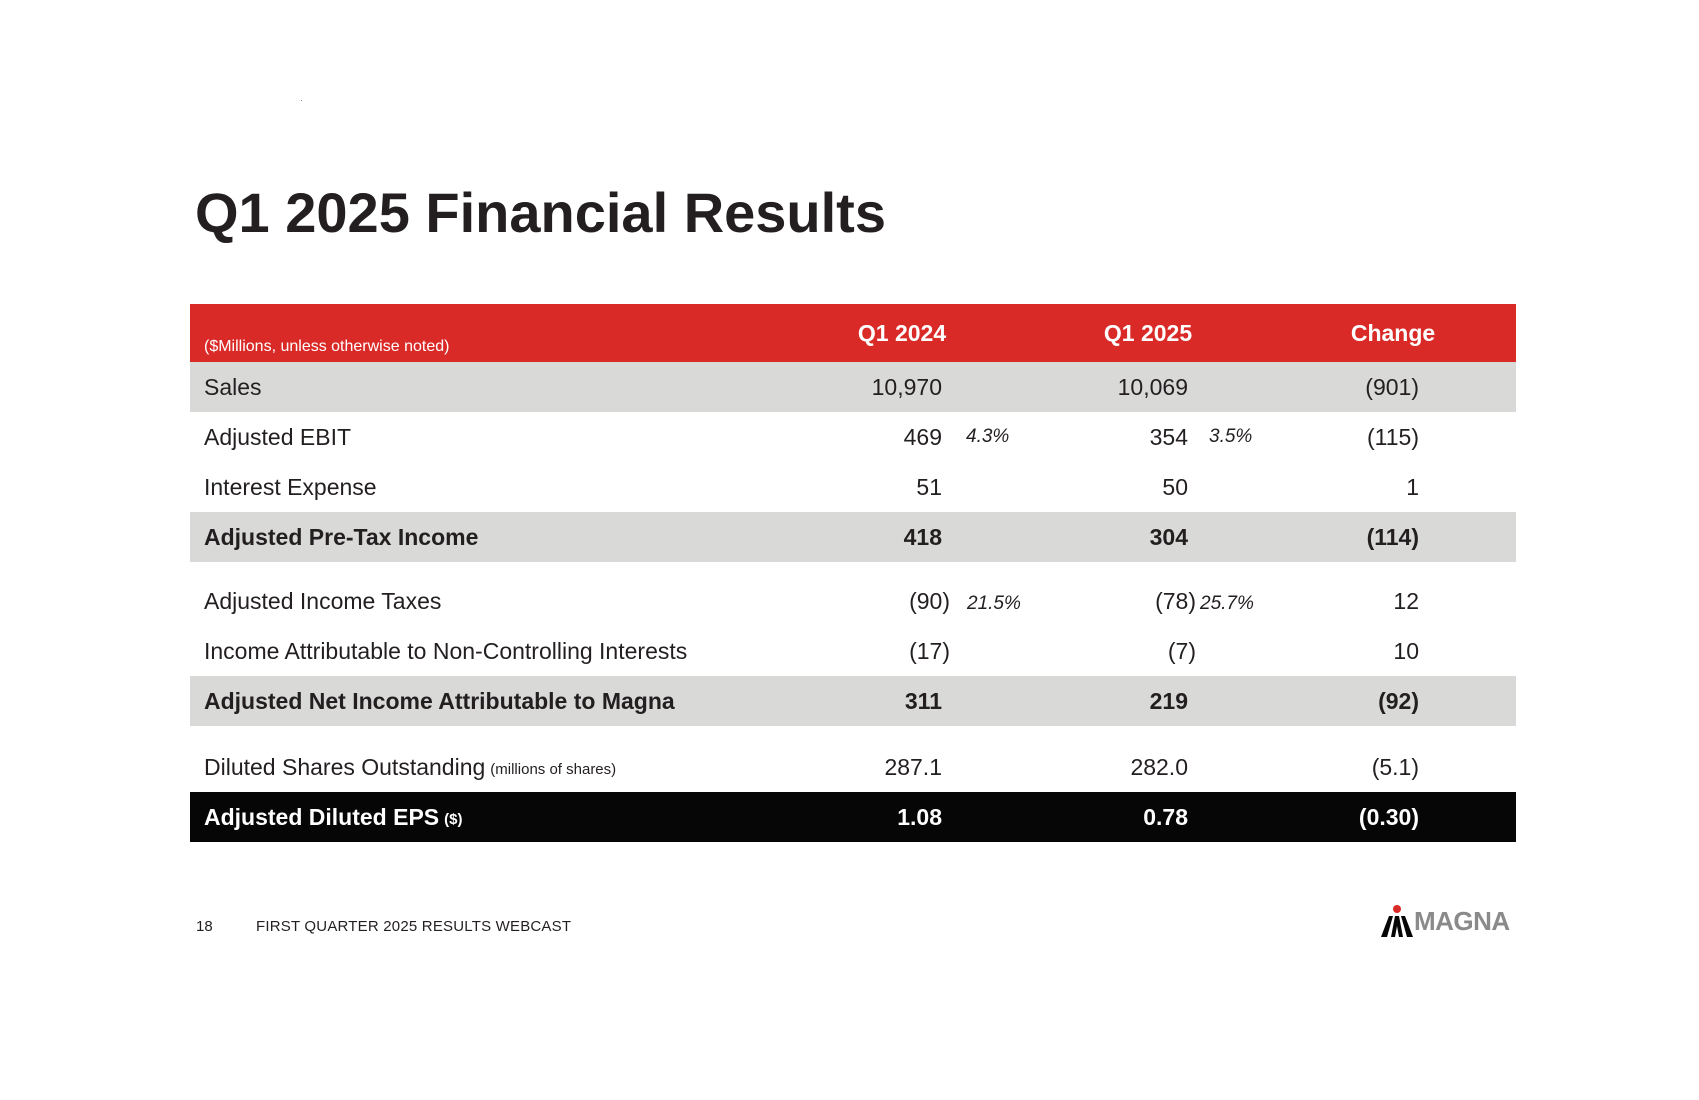  What do you see at coordinates (1168, 436) in the screenshot?
I see `value-q1-2025: 354` at bounding box center [1168, 436].